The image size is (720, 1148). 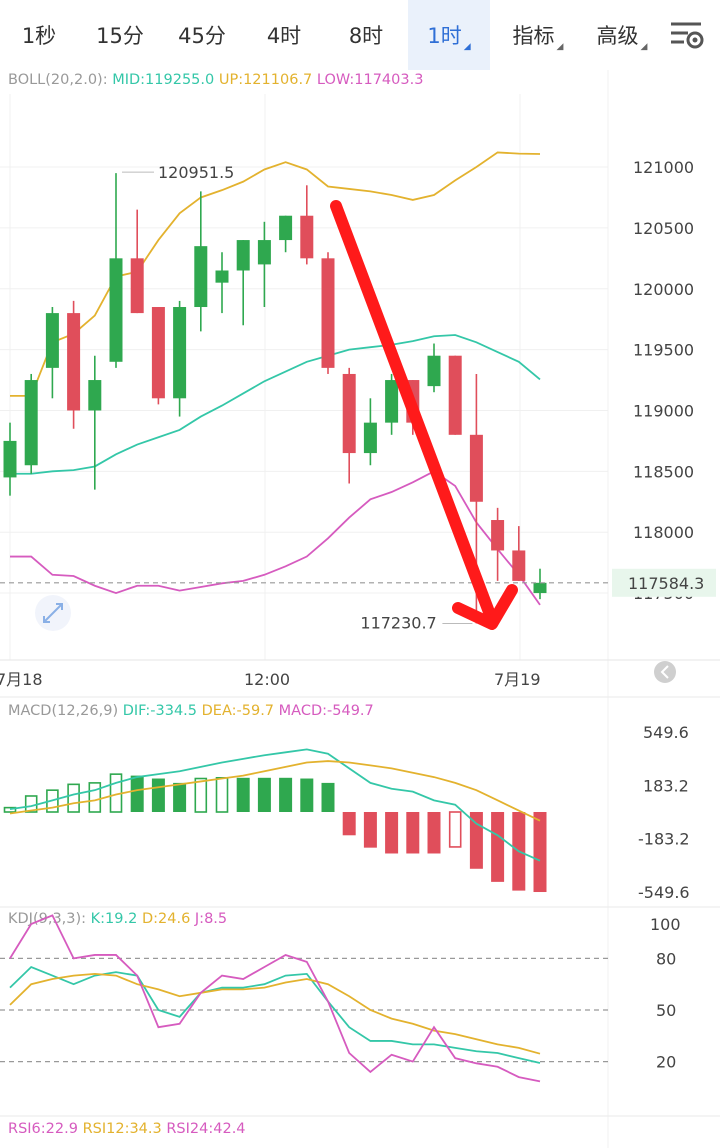 What do you see at coordinates (666, 732) in the screenshot?
I see `macd-y-tick-label: 549.6` at bounding box center [666, 732].